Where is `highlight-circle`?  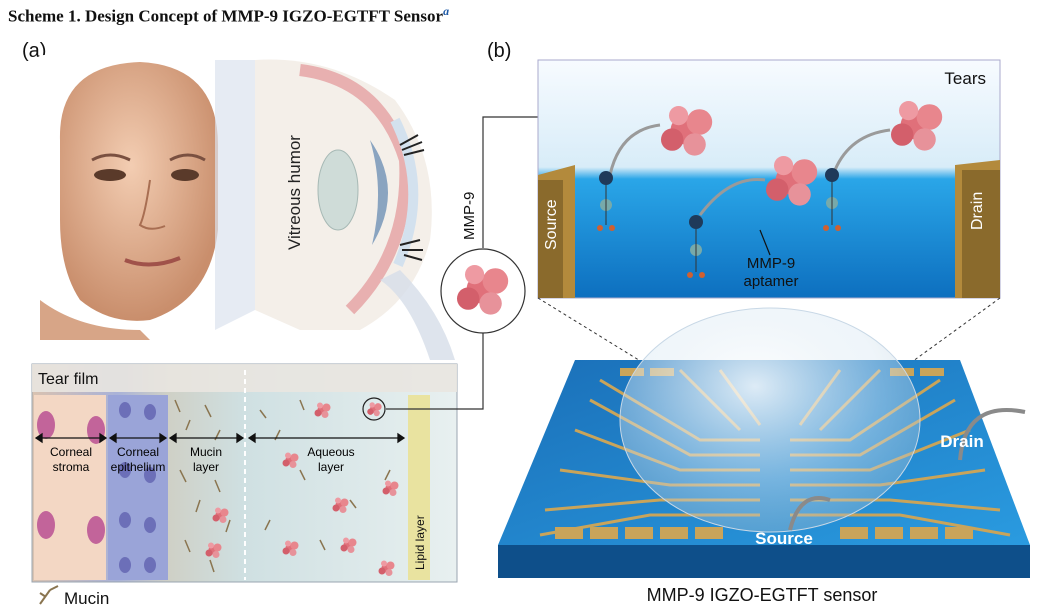 highlight-circle is located at coordinates (374, 409).